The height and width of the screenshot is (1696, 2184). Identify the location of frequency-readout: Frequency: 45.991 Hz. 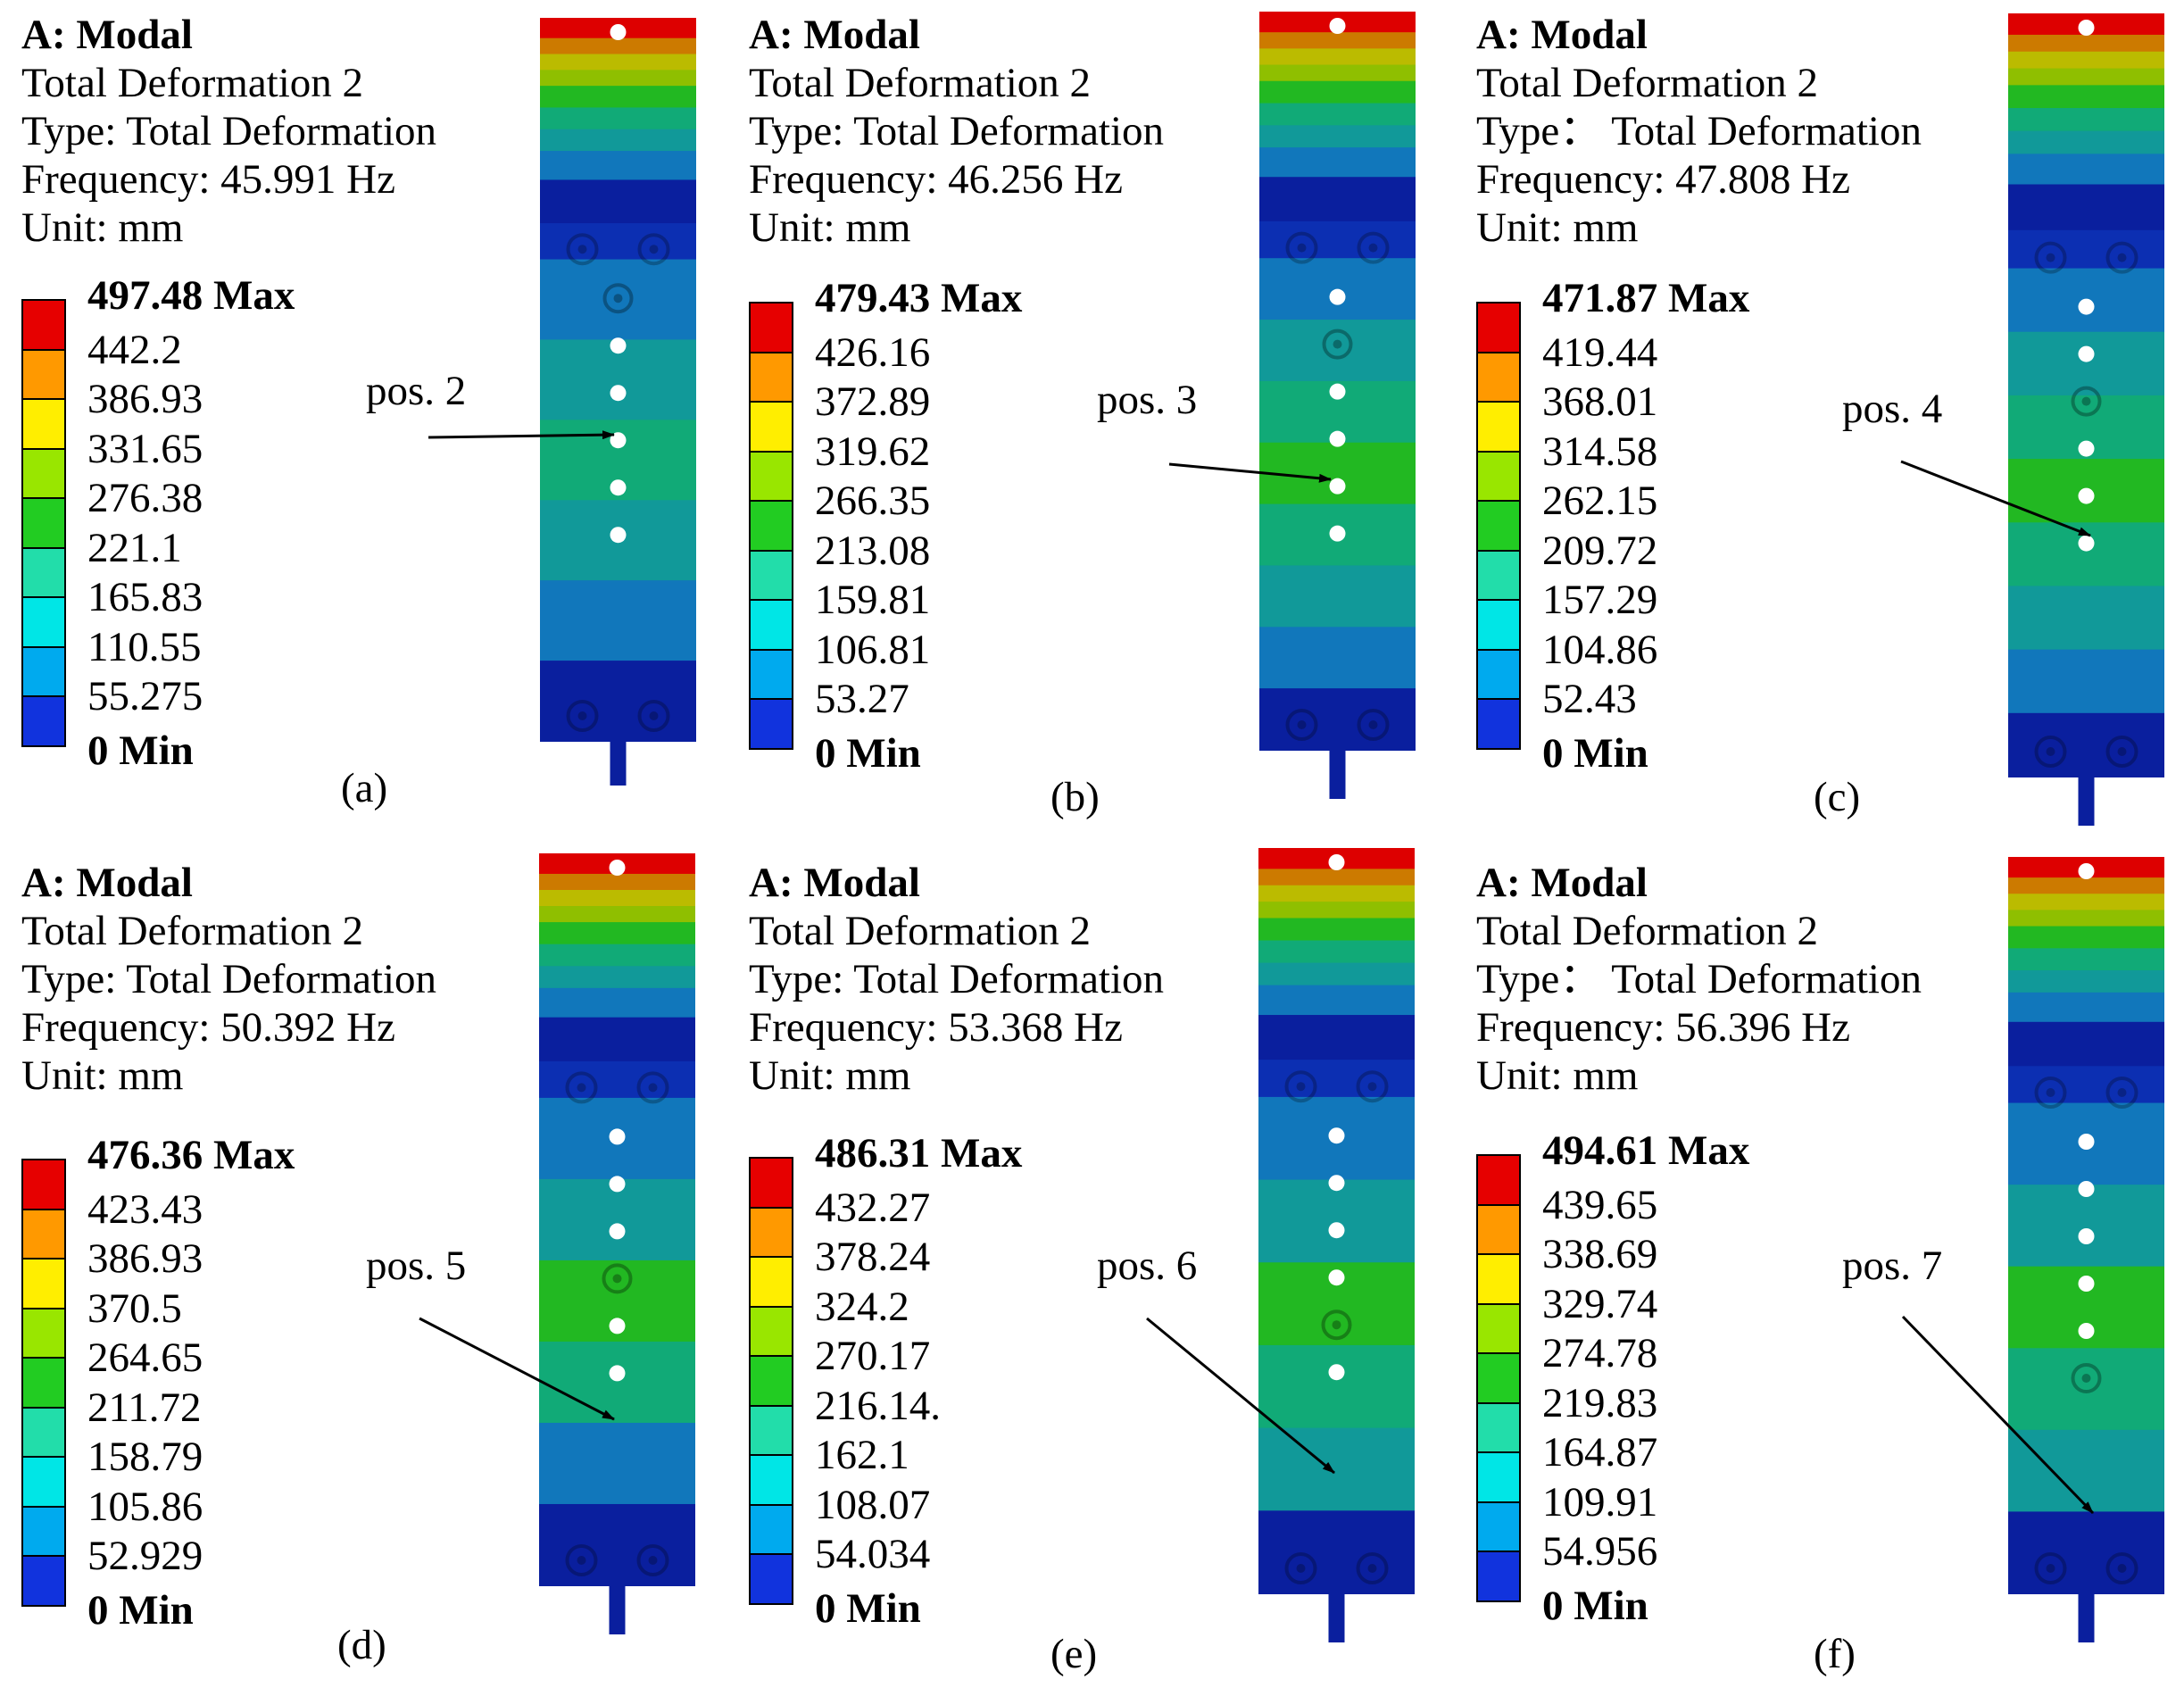
(208, 179).